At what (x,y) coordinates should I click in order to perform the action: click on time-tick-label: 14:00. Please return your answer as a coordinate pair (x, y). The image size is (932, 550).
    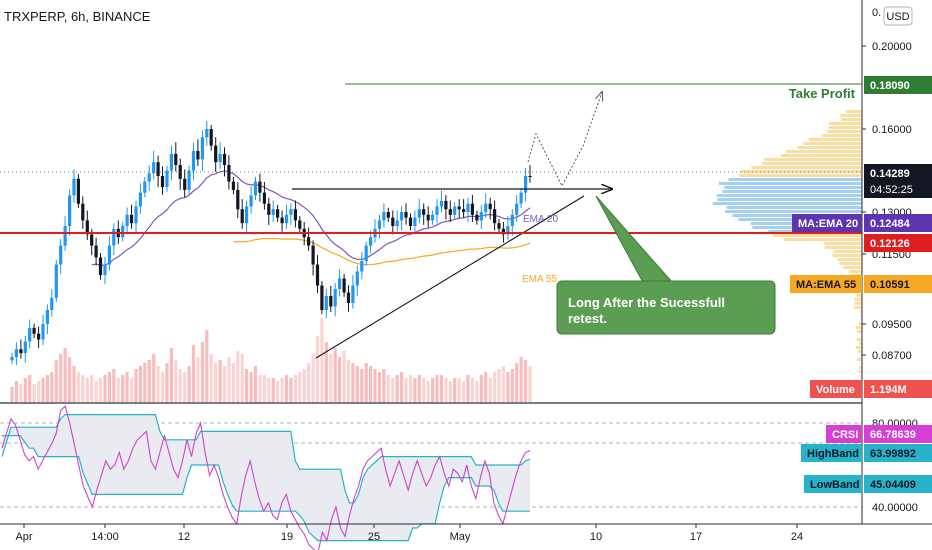
    Looking at the image, I should click on (105, 537).